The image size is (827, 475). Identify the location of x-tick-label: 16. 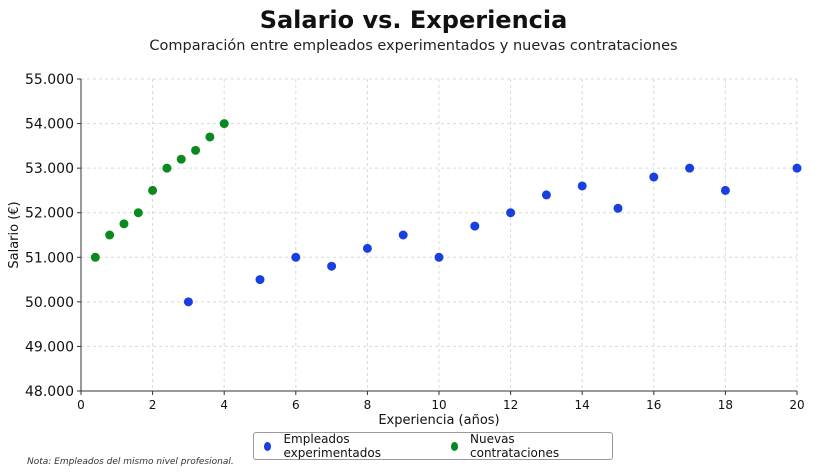
(653, 405).